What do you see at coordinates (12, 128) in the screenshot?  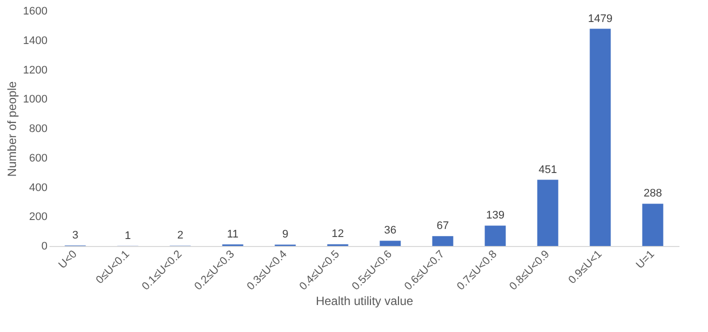 I see `y-axis-title: Number of people` at bounding box center [12, 128].